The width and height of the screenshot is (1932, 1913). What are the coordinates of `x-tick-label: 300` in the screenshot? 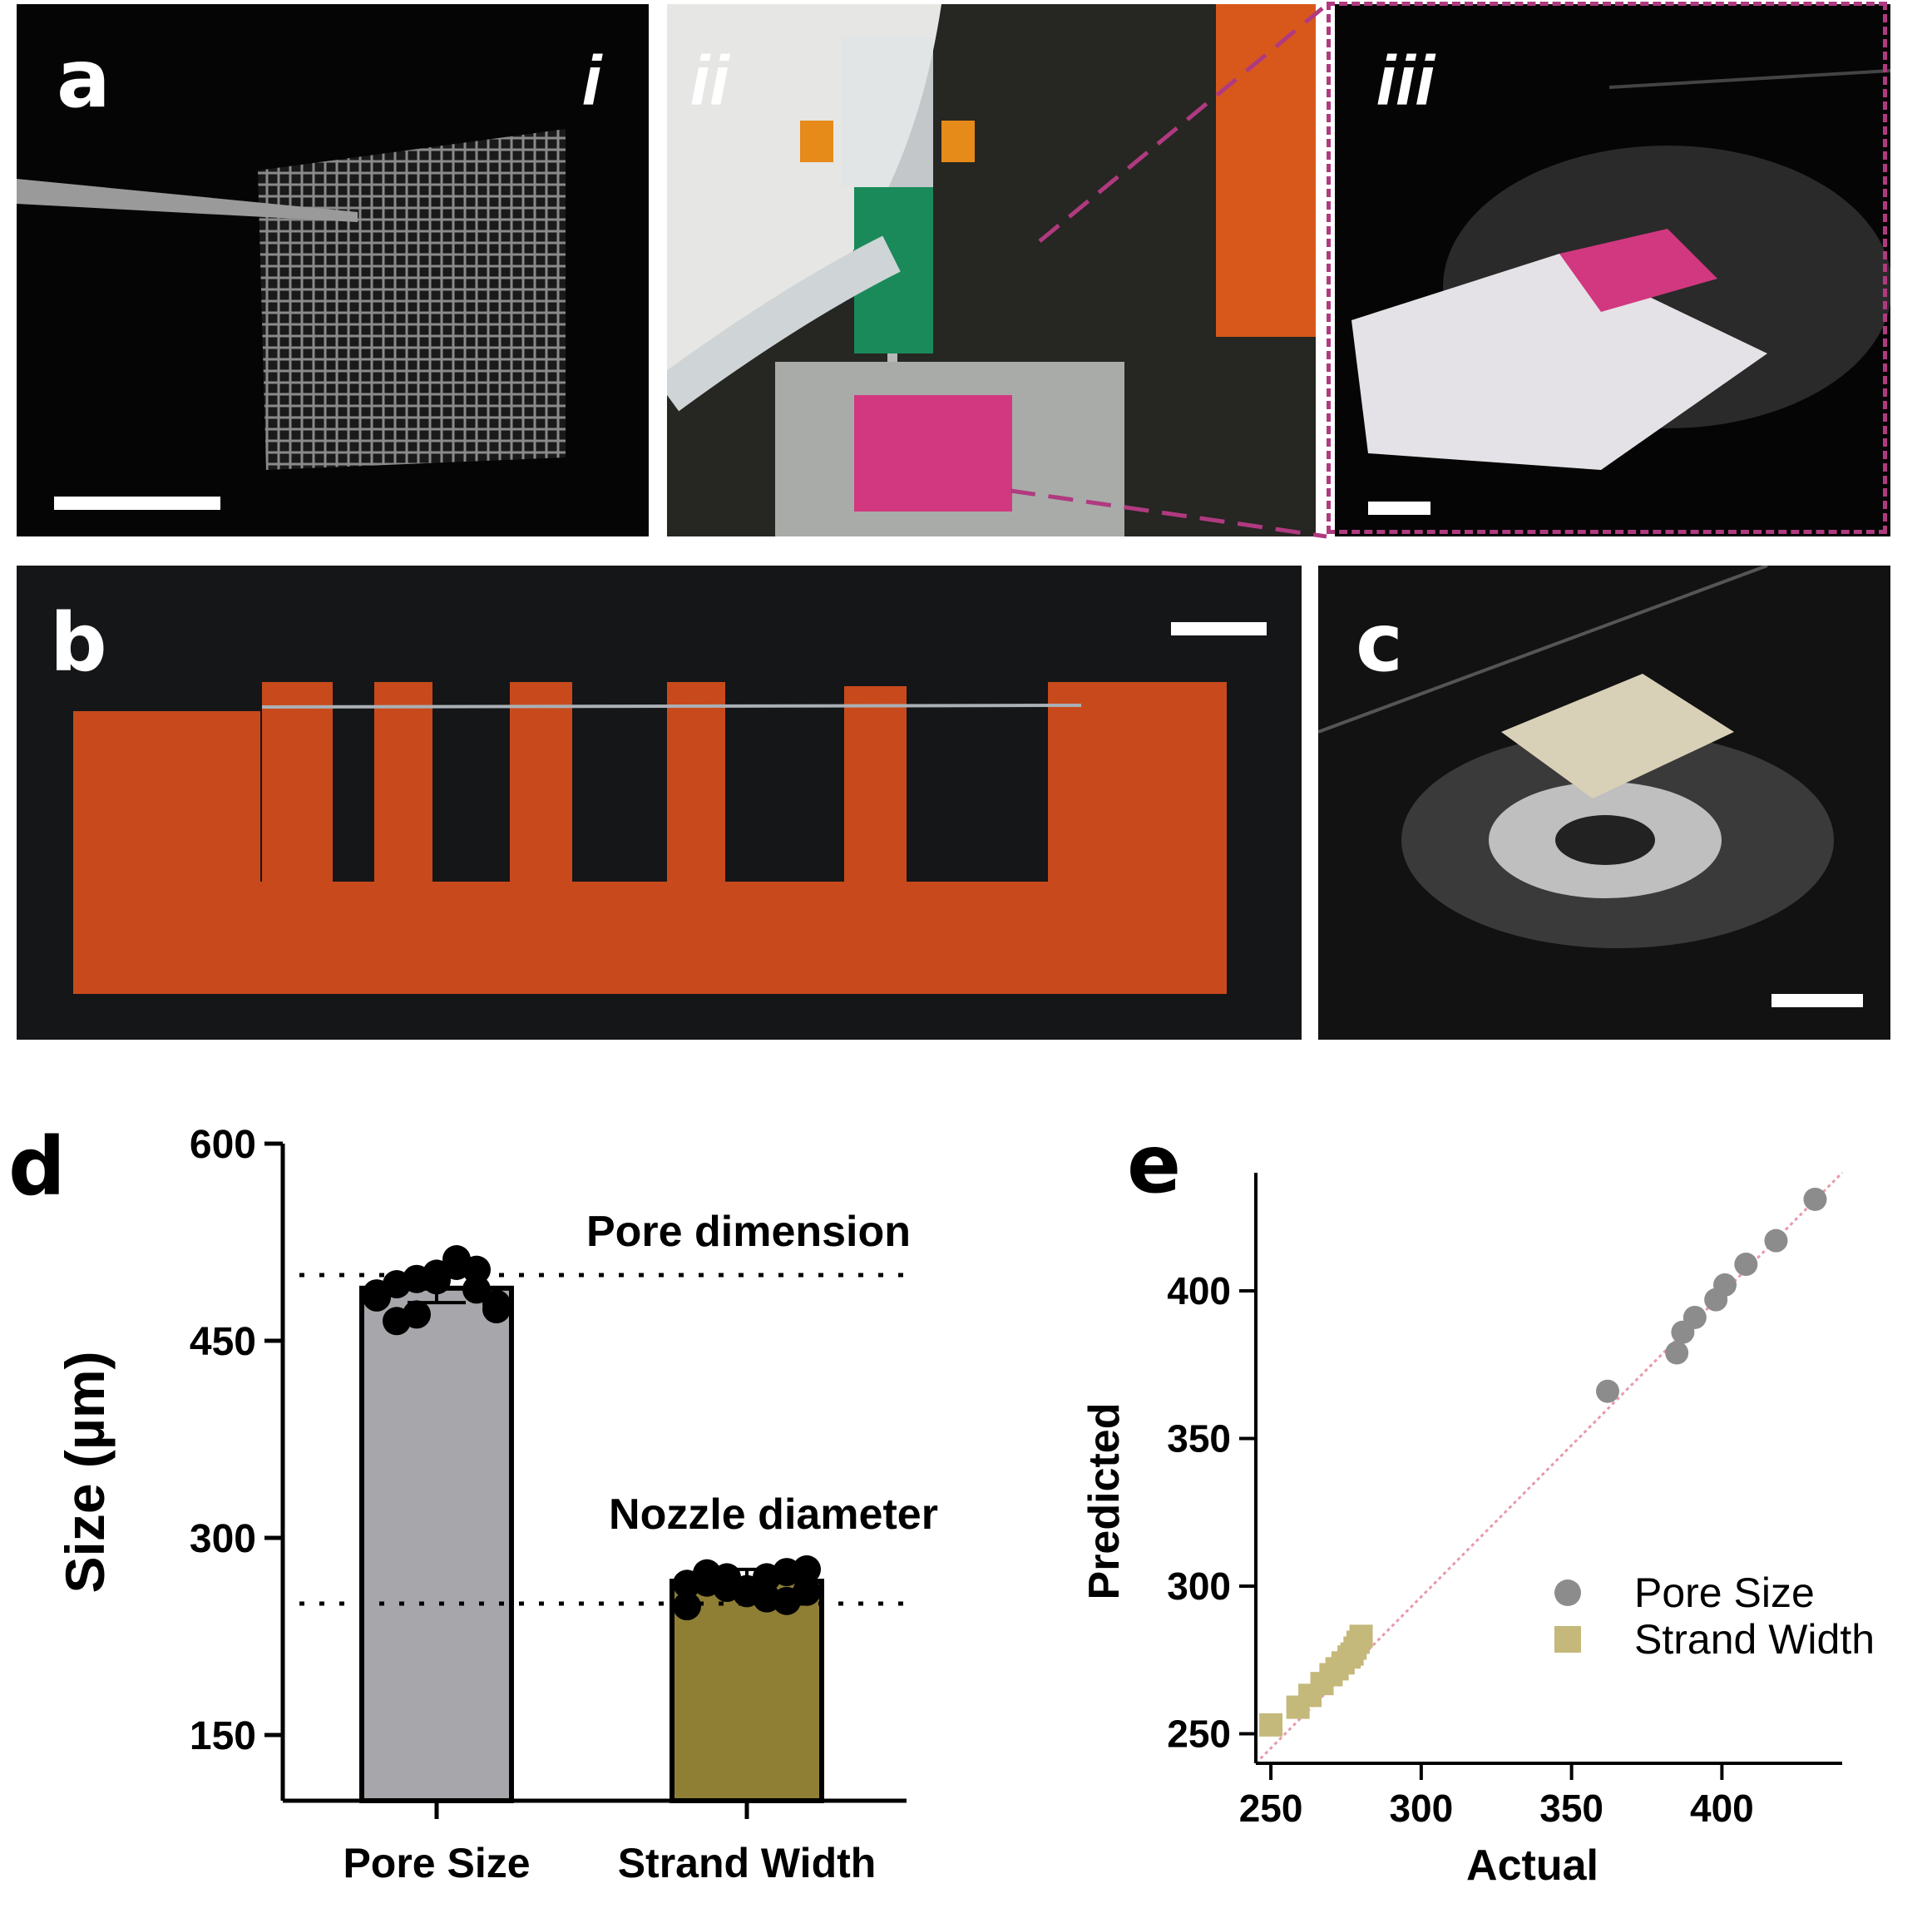 It's located at (1421, 1809).